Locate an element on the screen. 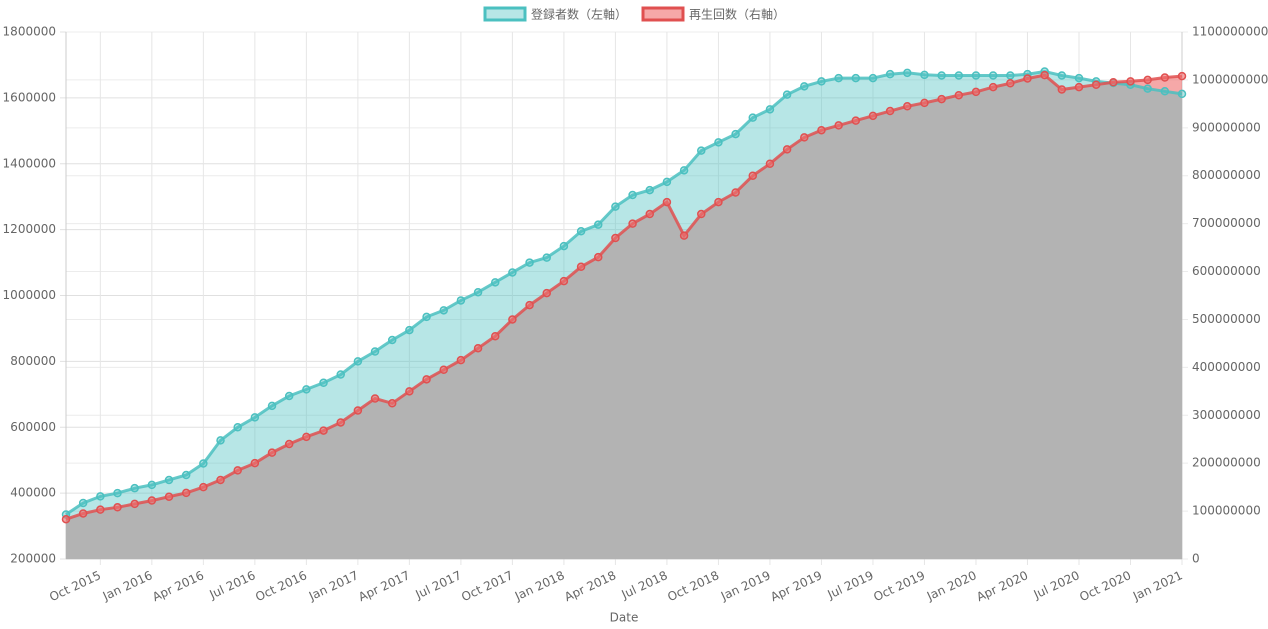 The image size is (1268, 629). y-tick-label: 1200000 is located at coordinates (29, 229).